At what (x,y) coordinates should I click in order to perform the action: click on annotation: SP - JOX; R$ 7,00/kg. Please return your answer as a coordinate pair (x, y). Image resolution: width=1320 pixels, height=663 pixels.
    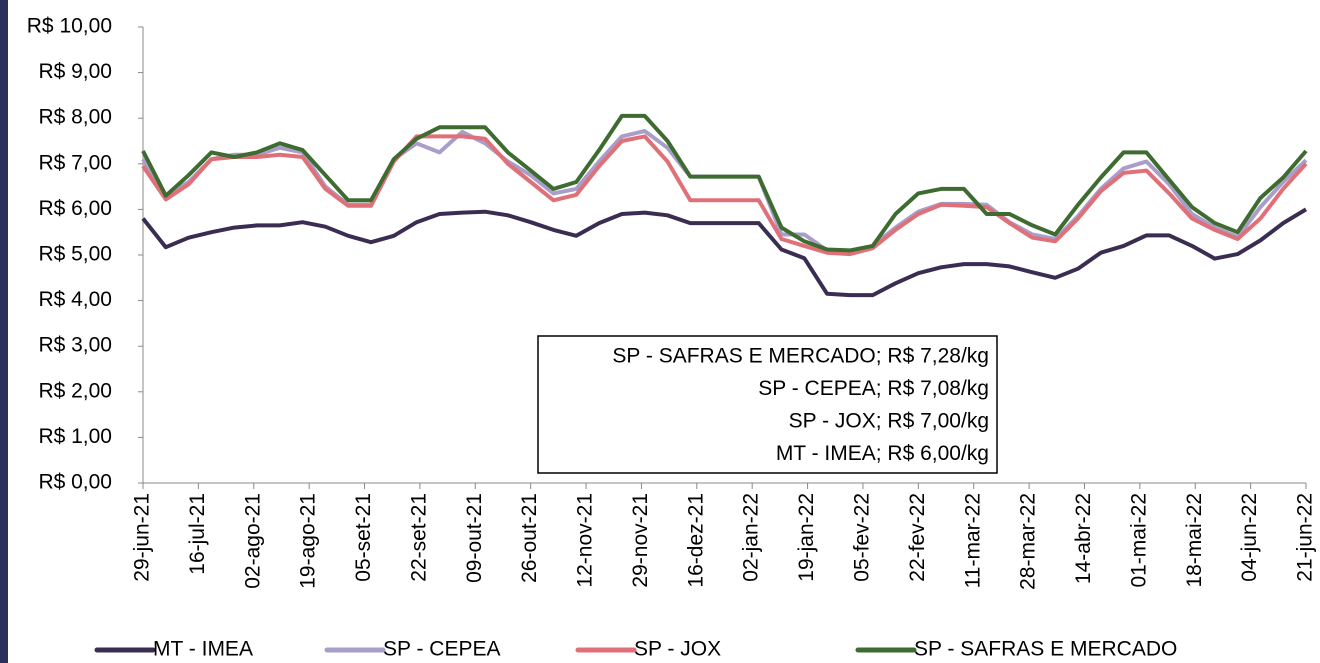
    Looking at the image, I should click on (889, 421).